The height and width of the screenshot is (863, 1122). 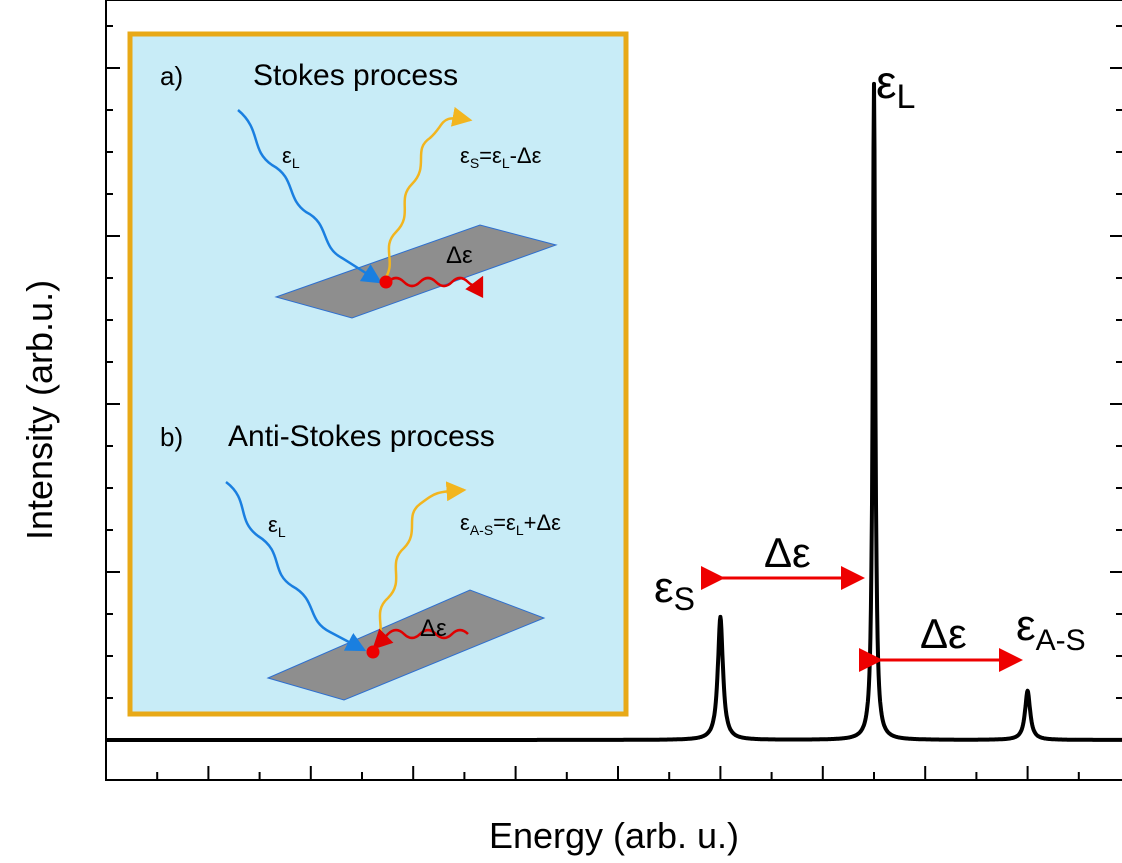 I want to click on inset-a-equation: εS=εL-Δε, so click(x=501, y=157).